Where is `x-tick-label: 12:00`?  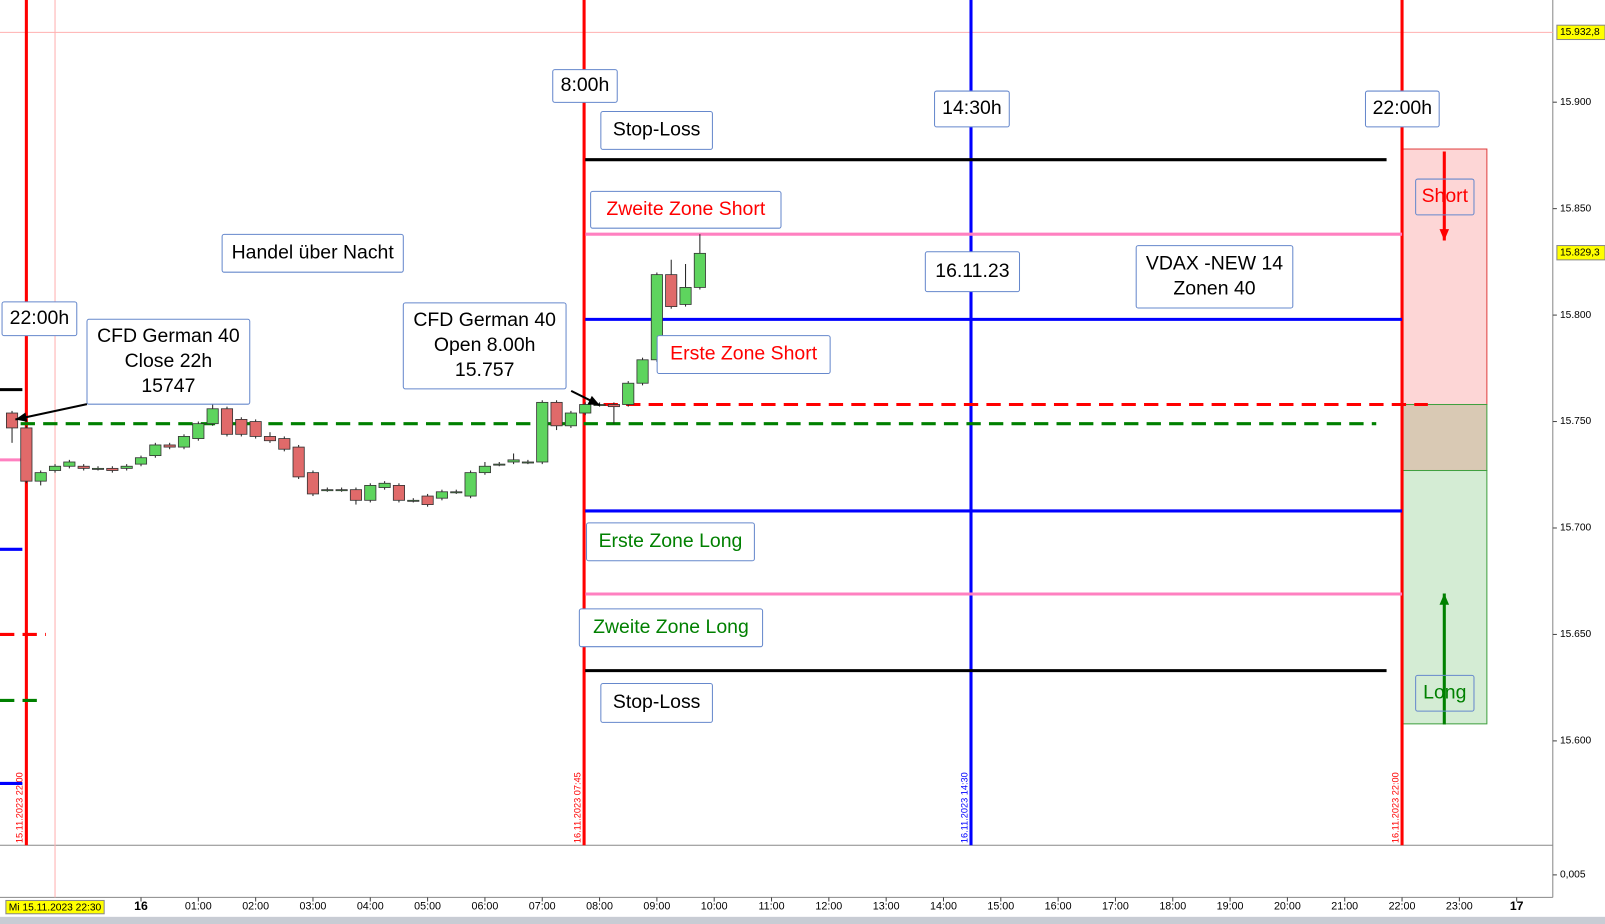
x-tick-label: 12:00 is located at coordinates (828, 906).